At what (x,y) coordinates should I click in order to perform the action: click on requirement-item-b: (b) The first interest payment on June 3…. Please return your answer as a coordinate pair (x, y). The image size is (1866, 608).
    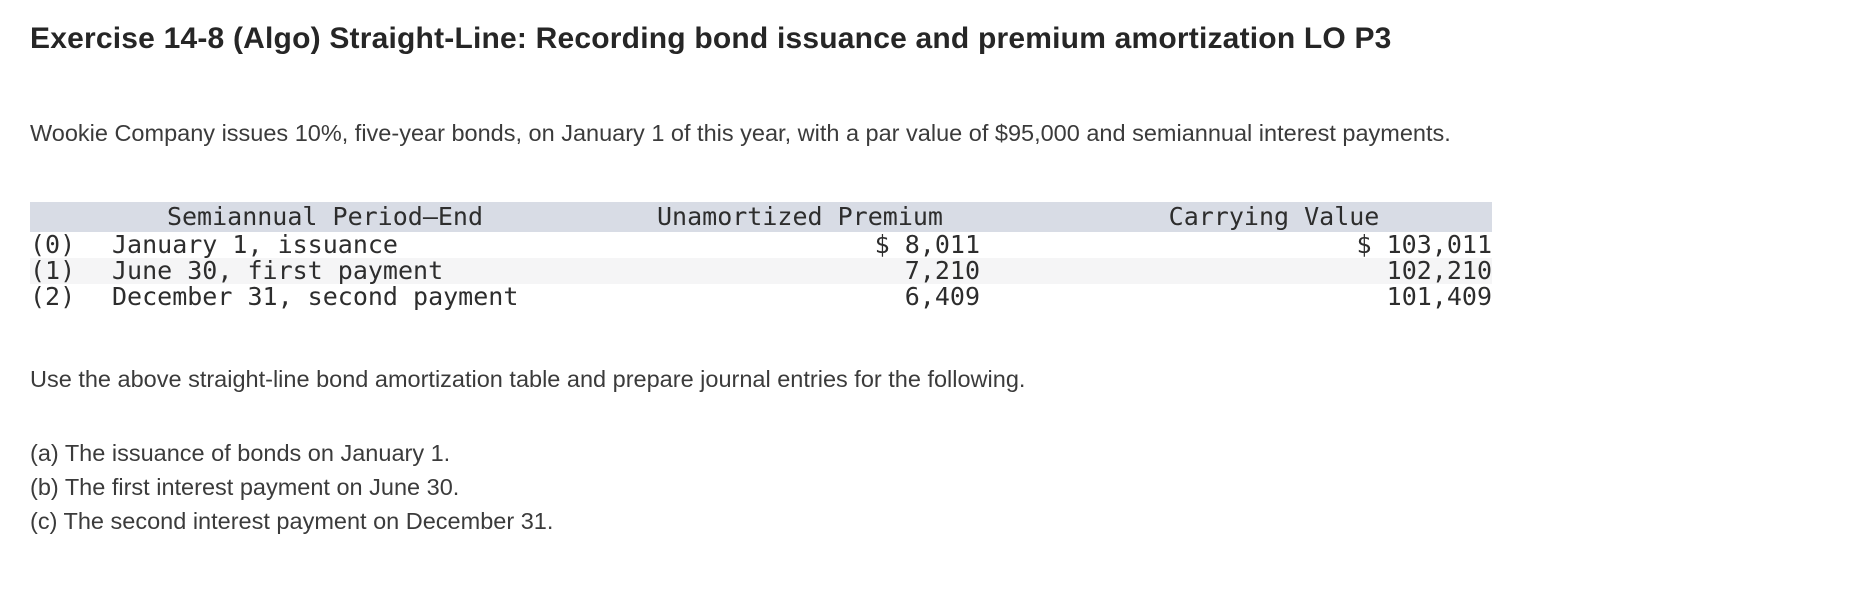
    Looking at the image, I should click on (245, 487).